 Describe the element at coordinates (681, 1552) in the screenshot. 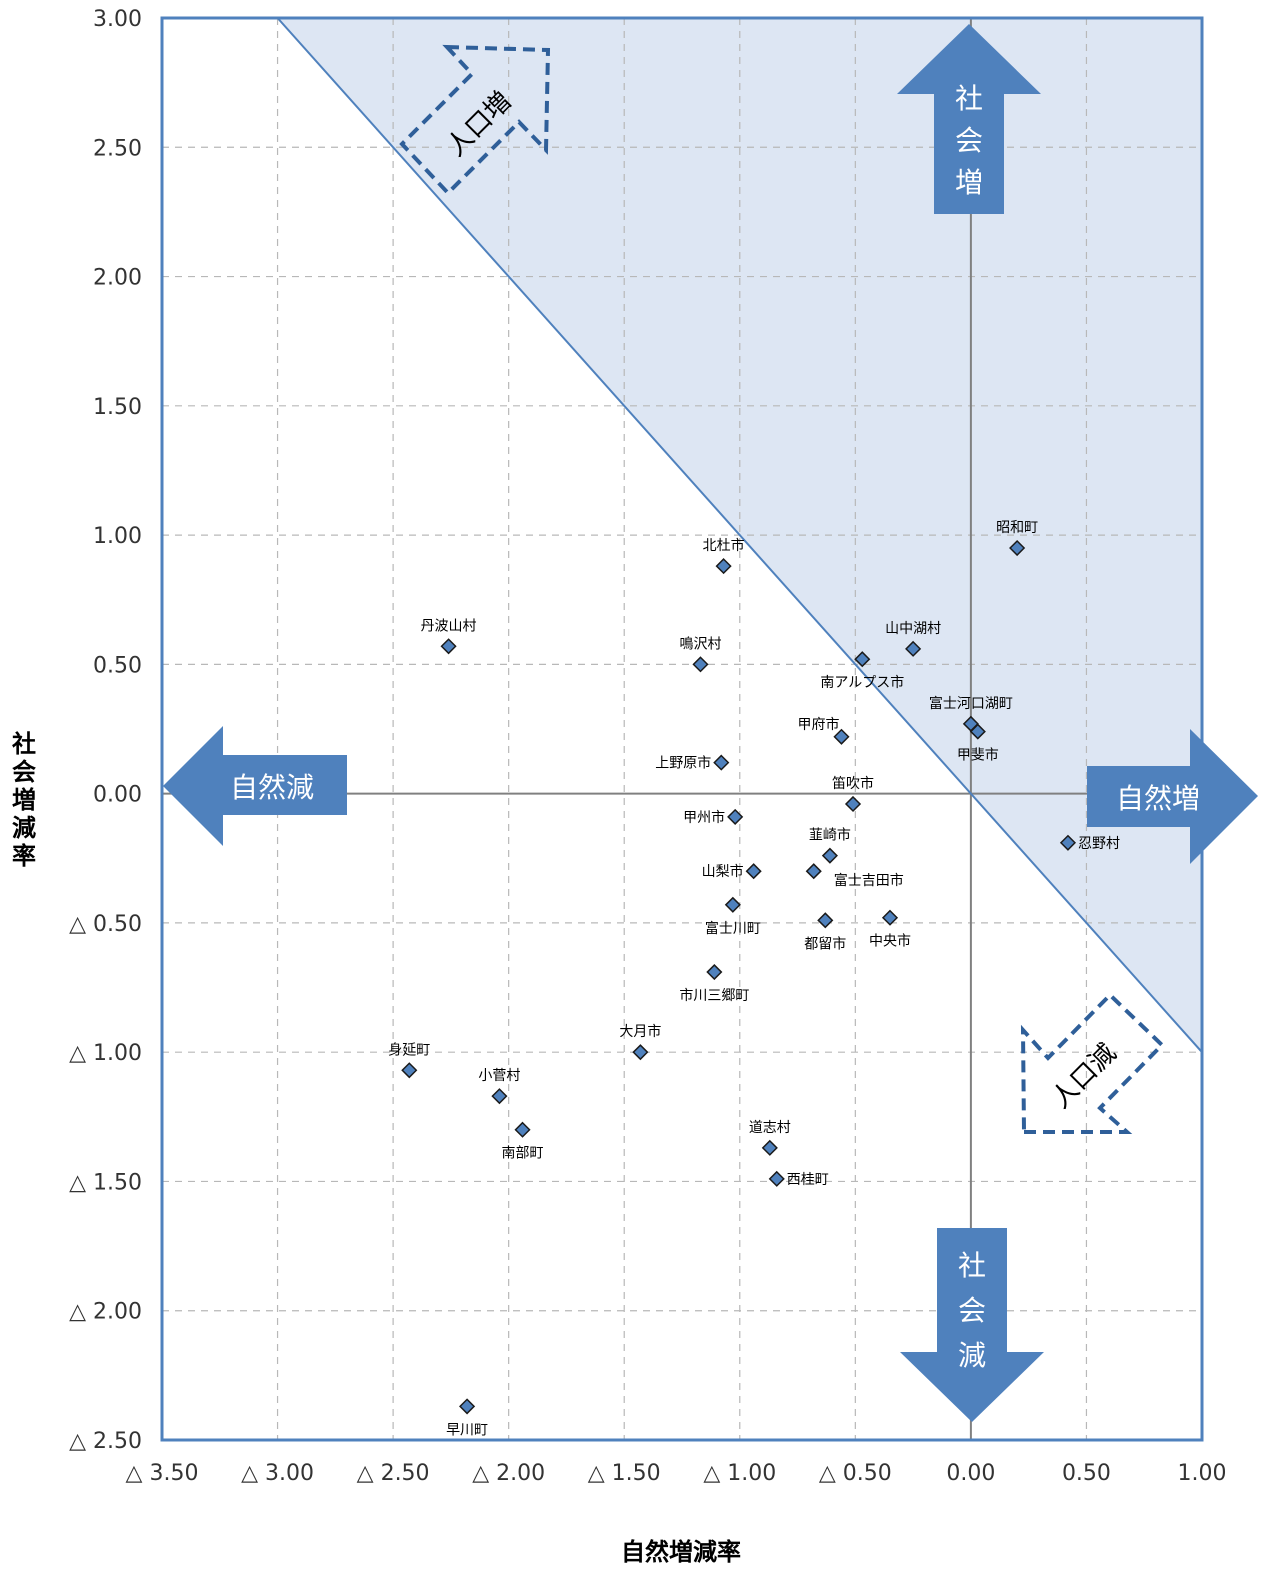

I see `x-axis-label: 自然増減率` at that location.